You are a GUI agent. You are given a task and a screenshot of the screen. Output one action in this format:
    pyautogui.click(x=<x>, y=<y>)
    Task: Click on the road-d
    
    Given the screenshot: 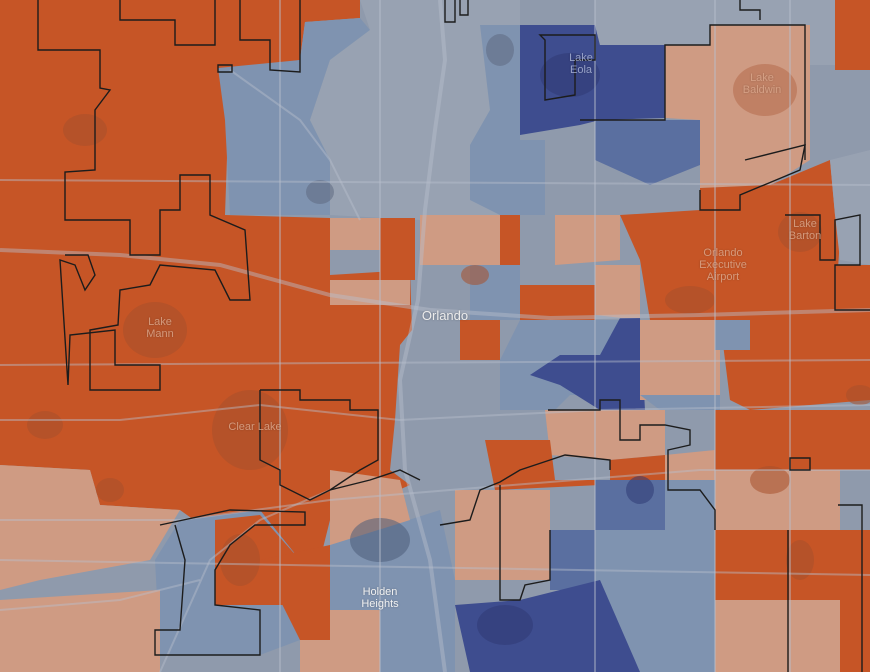 What is the action you would take?
    pyautogui.click(x=245, y=580)
    